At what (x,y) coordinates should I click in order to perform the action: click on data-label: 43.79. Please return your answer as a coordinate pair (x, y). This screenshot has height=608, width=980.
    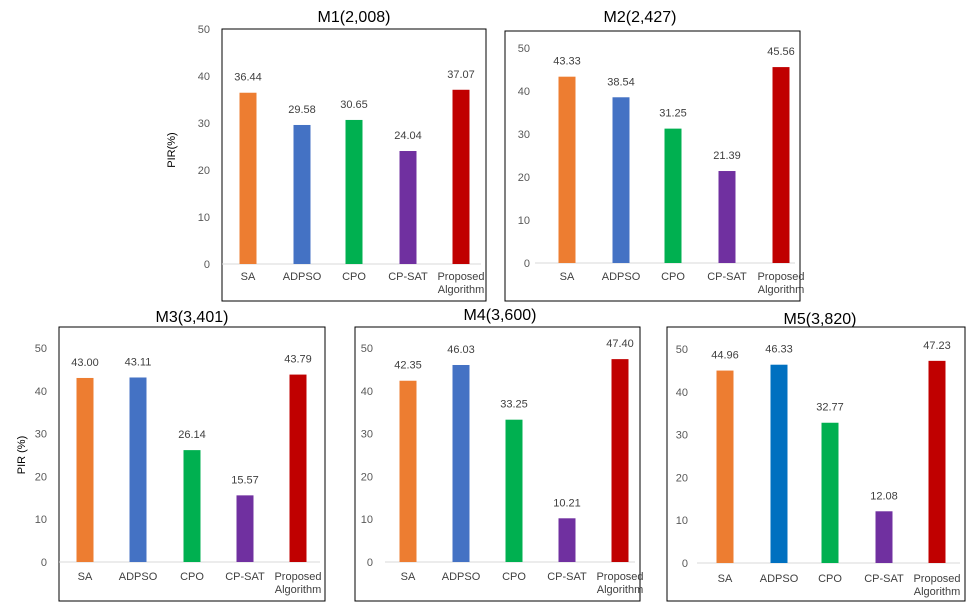
    Looking at the image, I should click on (298, 360).